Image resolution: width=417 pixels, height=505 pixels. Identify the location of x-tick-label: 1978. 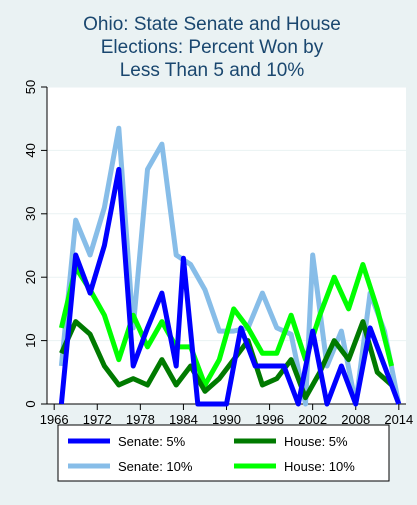
(140, 419).